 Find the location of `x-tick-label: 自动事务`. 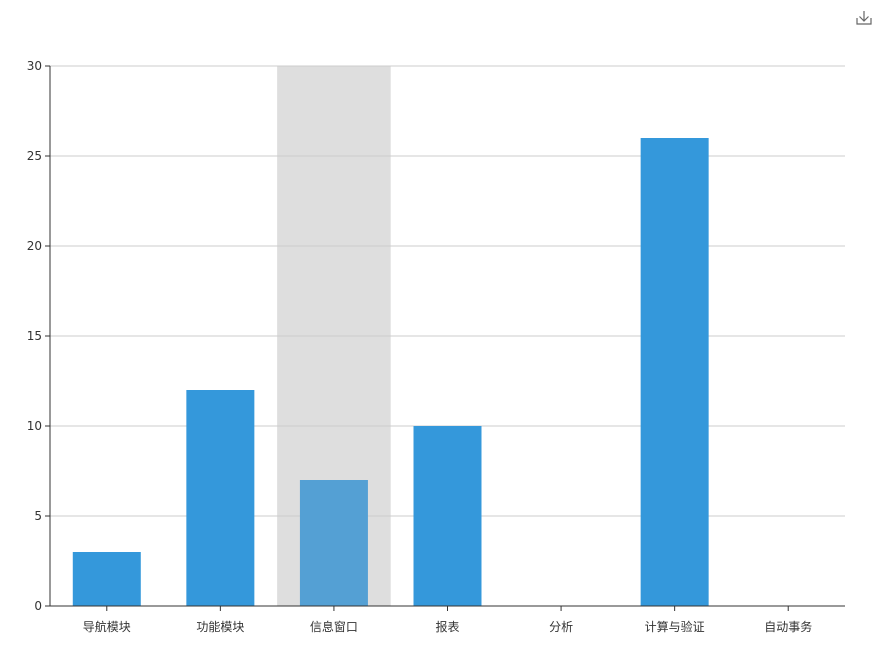

x-tick-label: 自动事务 is located at coordinates (788, 626).